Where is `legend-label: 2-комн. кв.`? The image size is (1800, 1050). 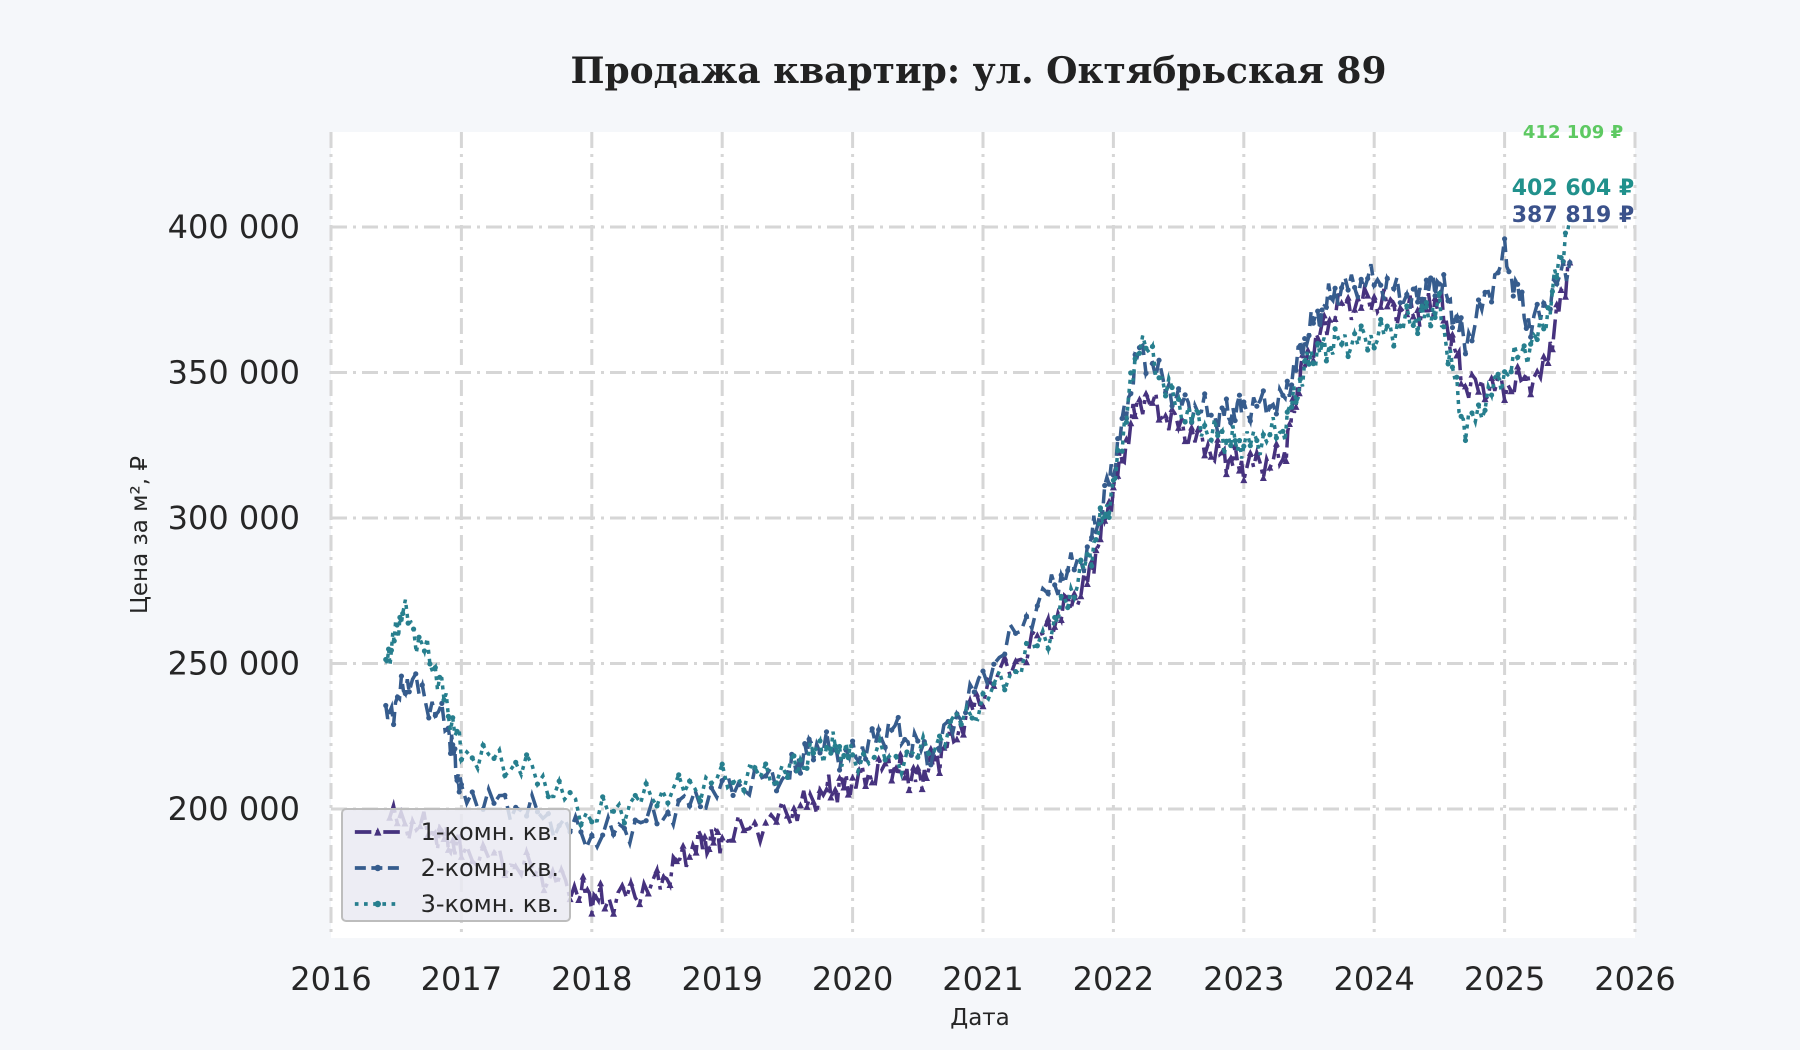 legend-label: 2-комн. кв. is located at coordinates (489, 868).